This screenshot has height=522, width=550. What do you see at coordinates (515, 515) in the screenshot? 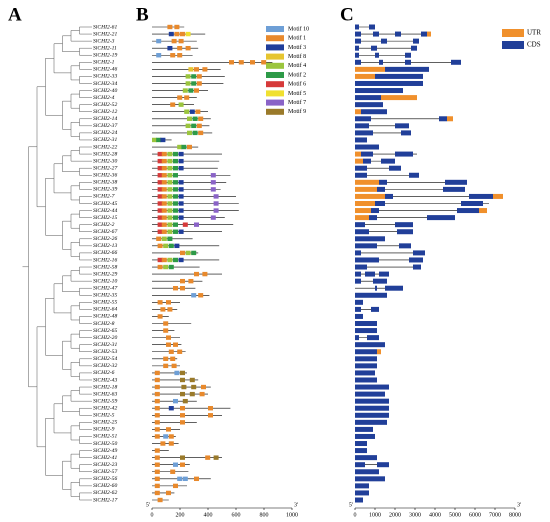
I see `x-tick-label: 8000` at bounding box center [515, 515].